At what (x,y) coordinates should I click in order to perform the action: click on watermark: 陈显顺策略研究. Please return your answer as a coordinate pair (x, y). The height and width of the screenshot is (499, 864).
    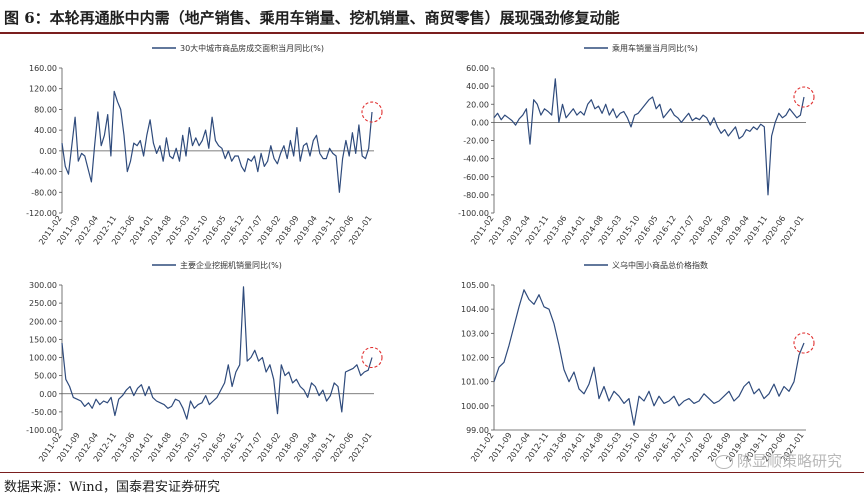
    Looking at the image, I should click on (778, 460).